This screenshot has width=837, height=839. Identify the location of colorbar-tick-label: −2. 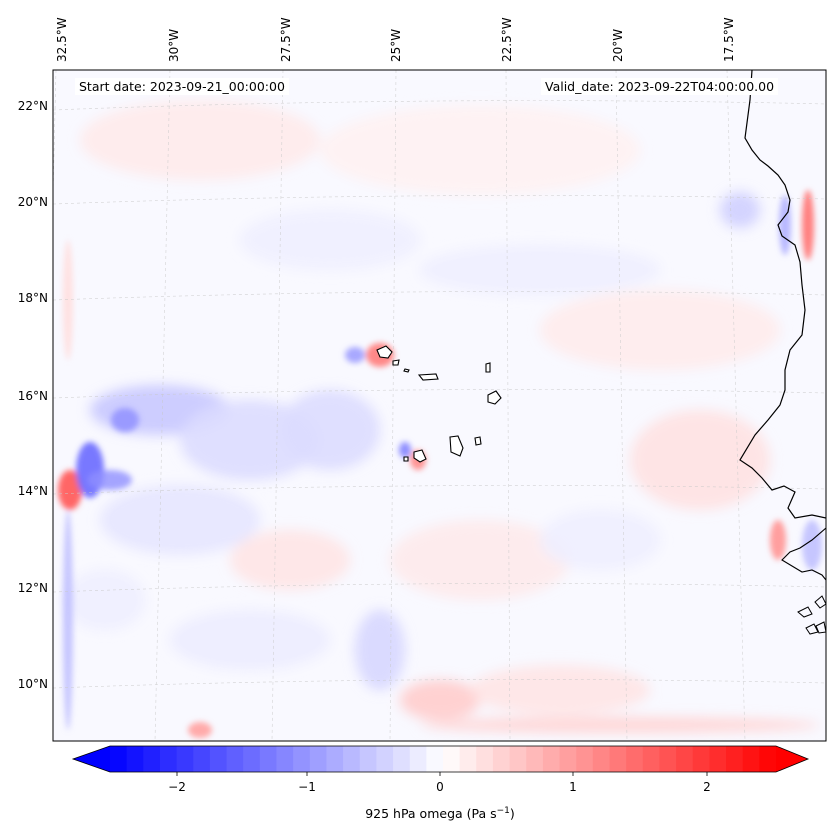
(177, 787).